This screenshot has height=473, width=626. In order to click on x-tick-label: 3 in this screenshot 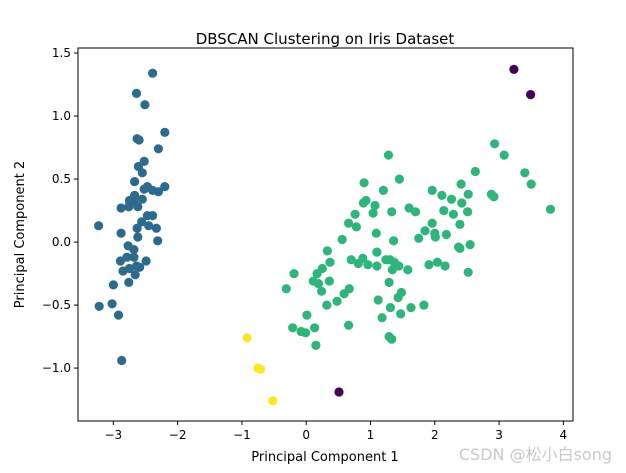, I will do `click(499, 435)`.